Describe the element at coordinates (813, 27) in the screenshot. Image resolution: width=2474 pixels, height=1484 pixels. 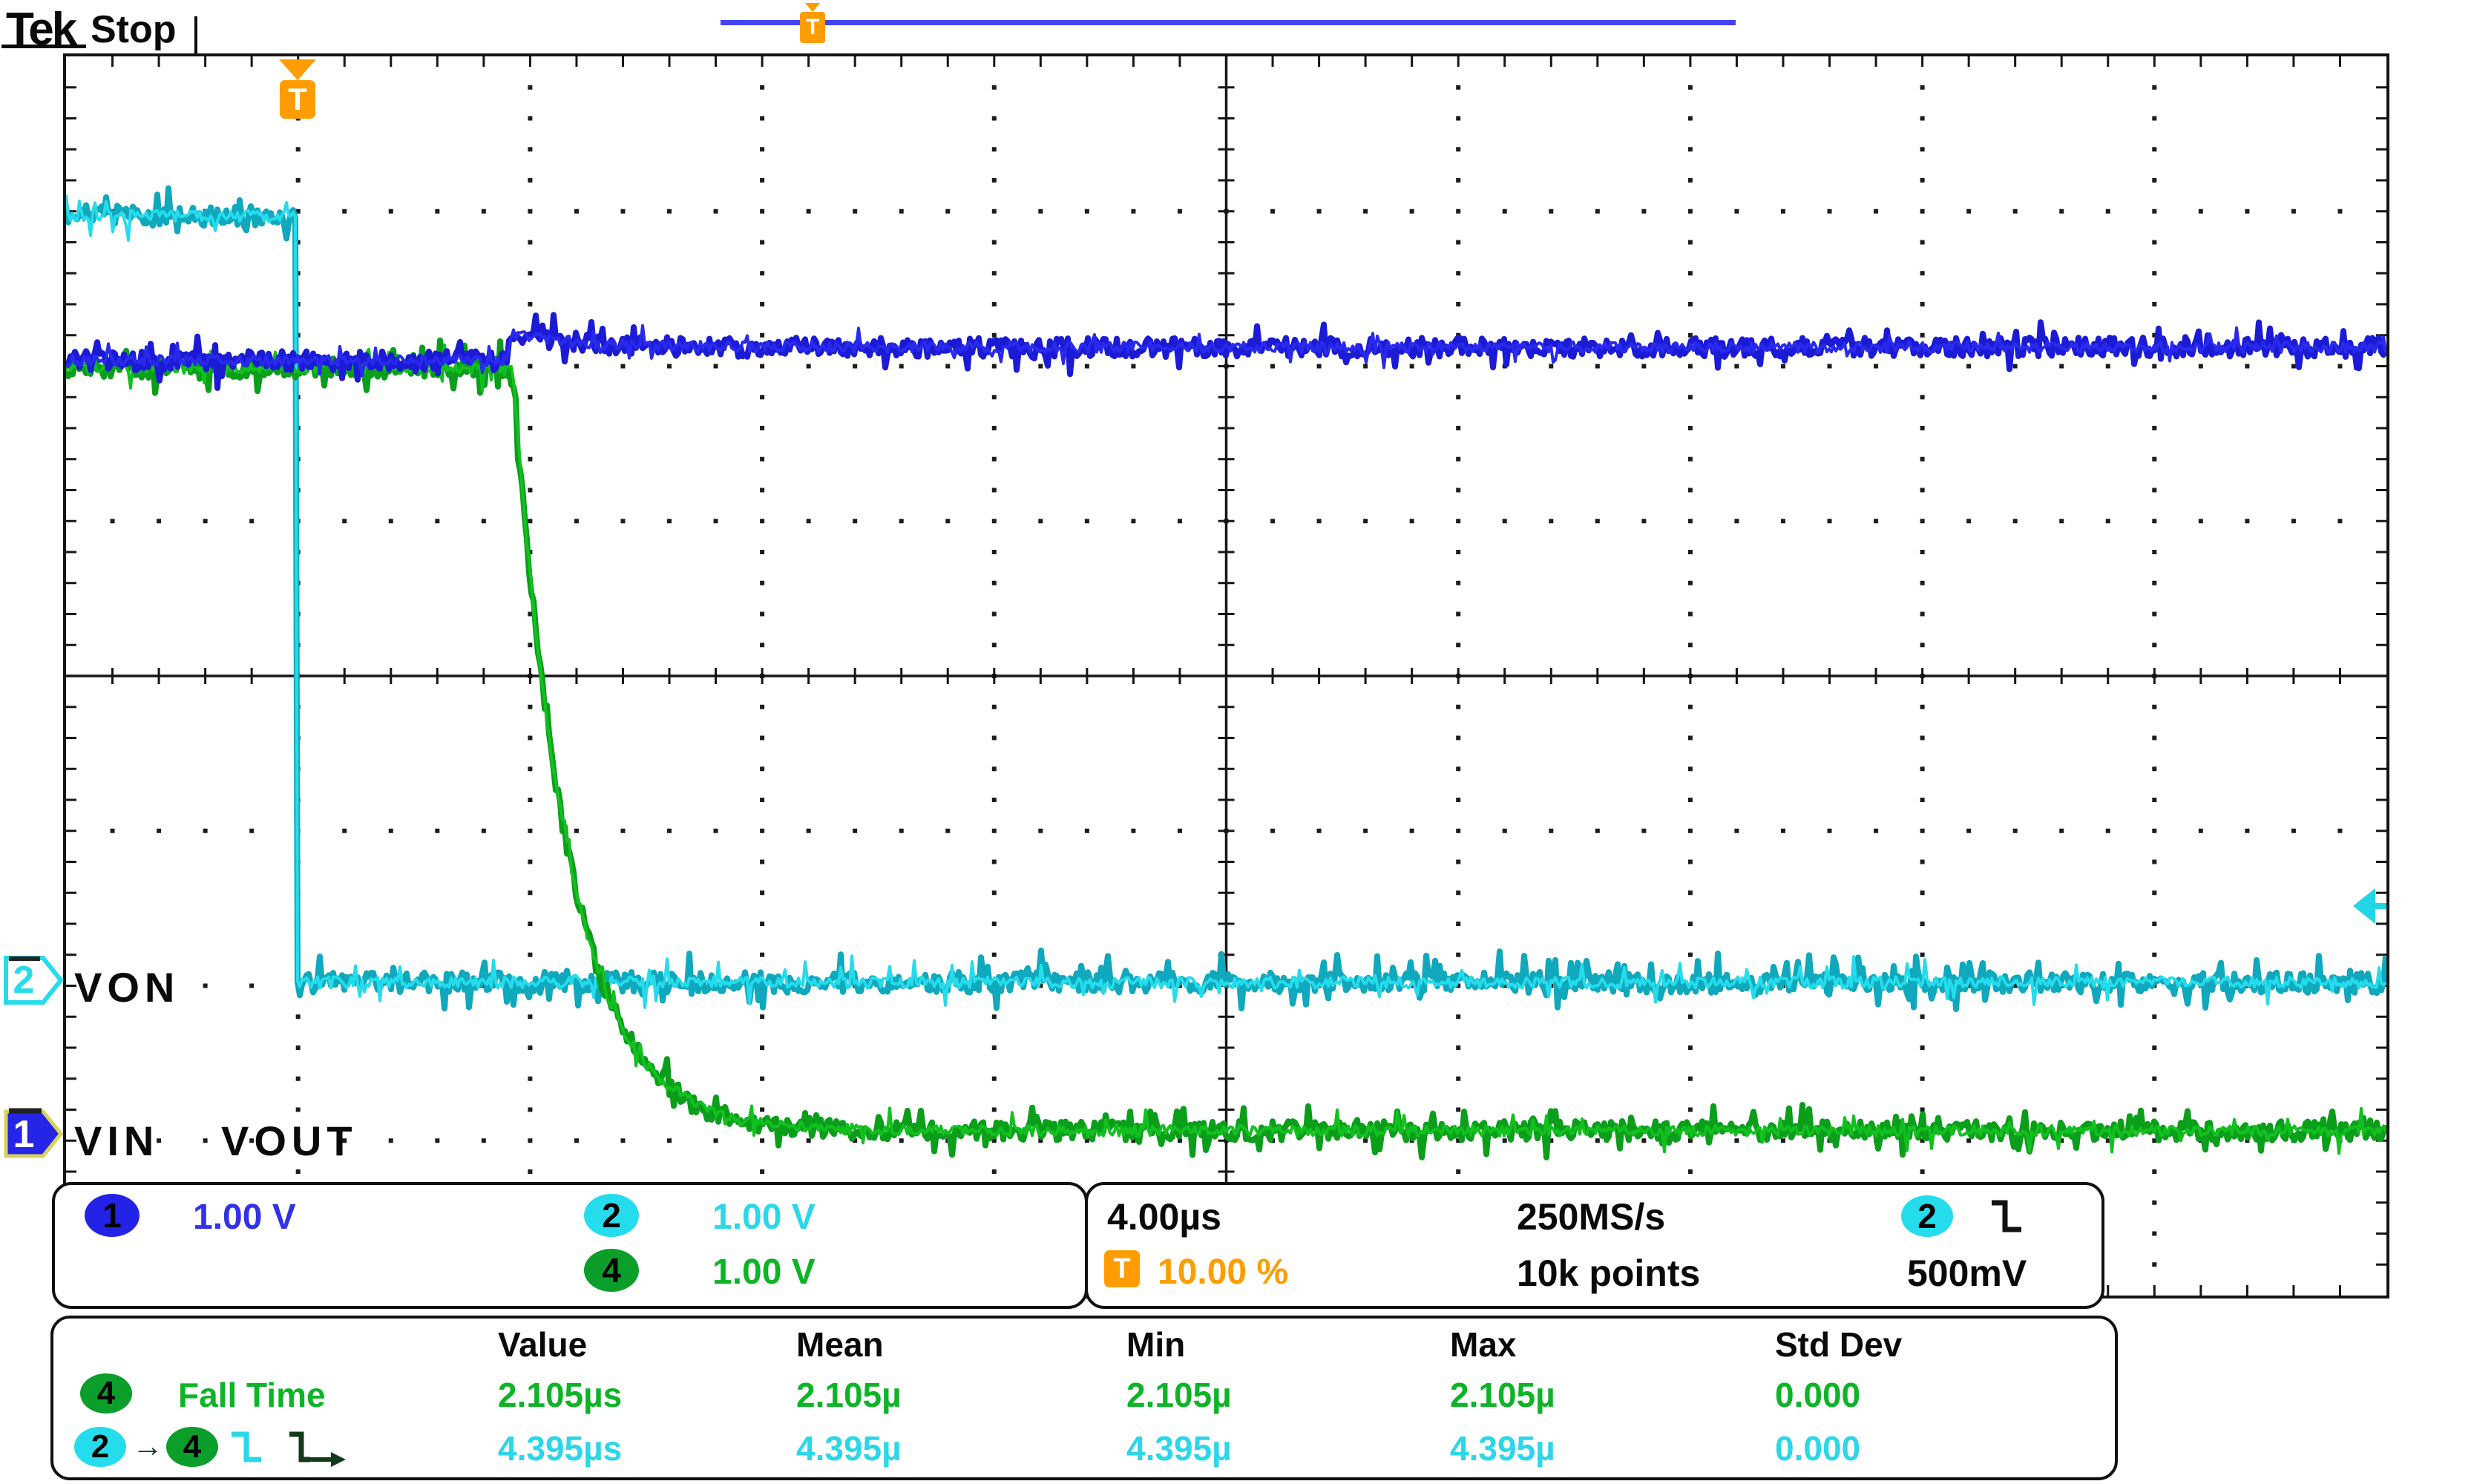
I see `record-trigger-t-icon: T` at that location.